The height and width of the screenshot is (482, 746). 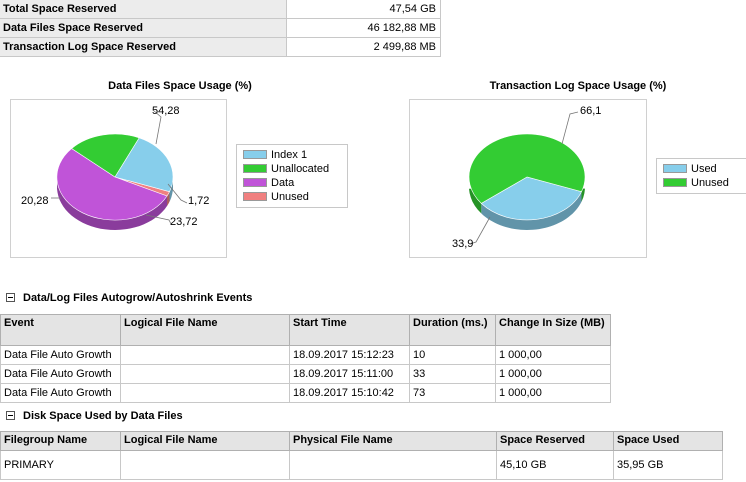 What do you see at coordinates (452, 330) in the screenshot?
I see `column-header: Duration (ms.)` at bounding box center [452, 330].